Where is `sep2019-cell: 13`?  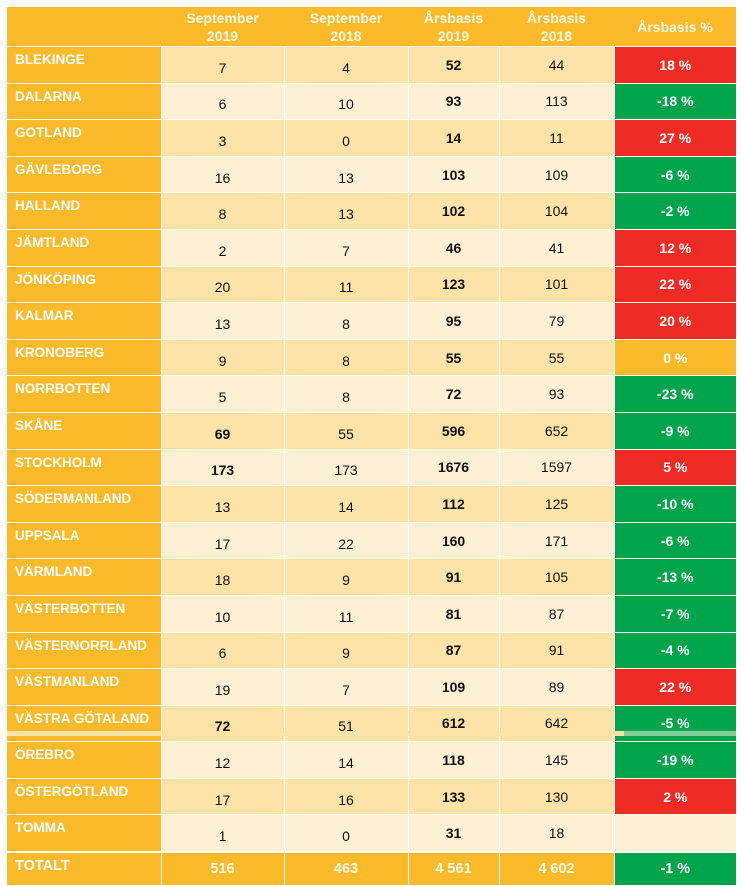 sep2019-cell: 13 is located at coordinates (222, 321).